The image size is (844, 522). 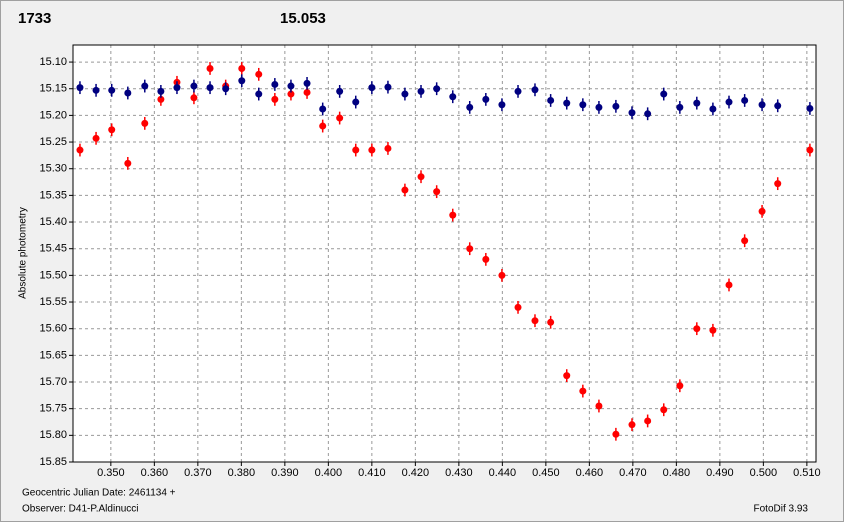 What do you see at coordinates (111, 473) in the screenshot?
I see `x-tick-label: 0.350` at bounding box center [111, 473].